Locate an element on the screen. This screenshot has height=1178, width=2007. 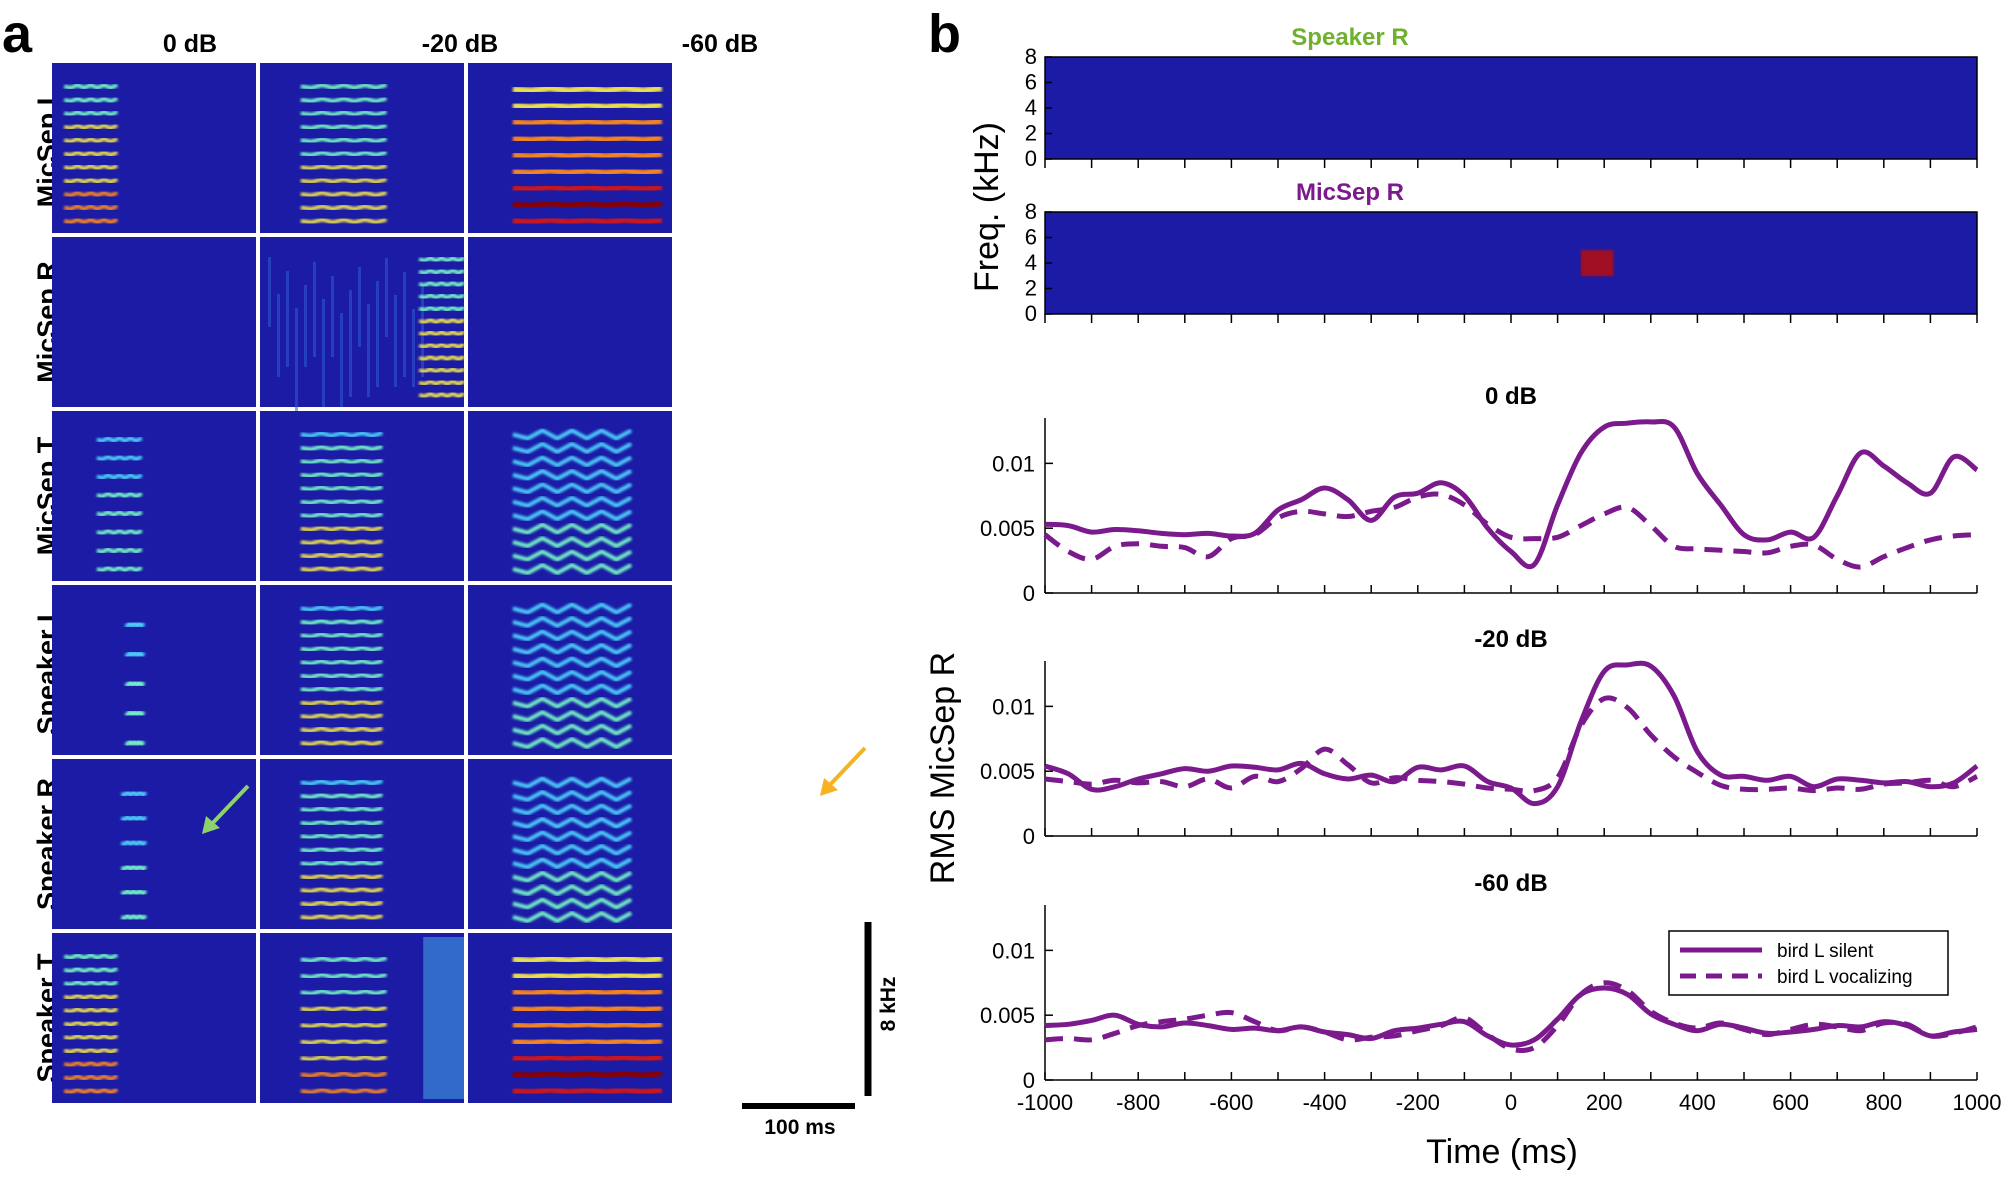
rms-chart-title: -60 dB is located at coordinates (1510, 883).